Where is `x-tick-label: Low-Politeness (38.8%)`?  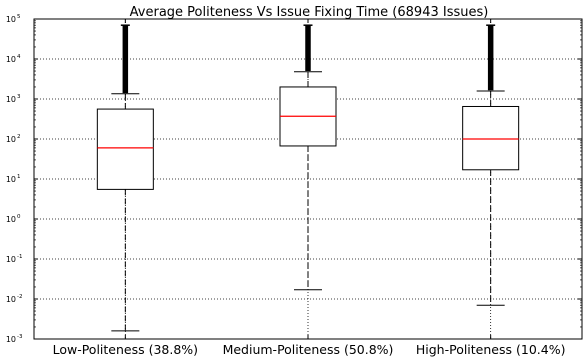 x-tick-label: Low-Politeness (38.8%) is located at coordinates (125, 349).